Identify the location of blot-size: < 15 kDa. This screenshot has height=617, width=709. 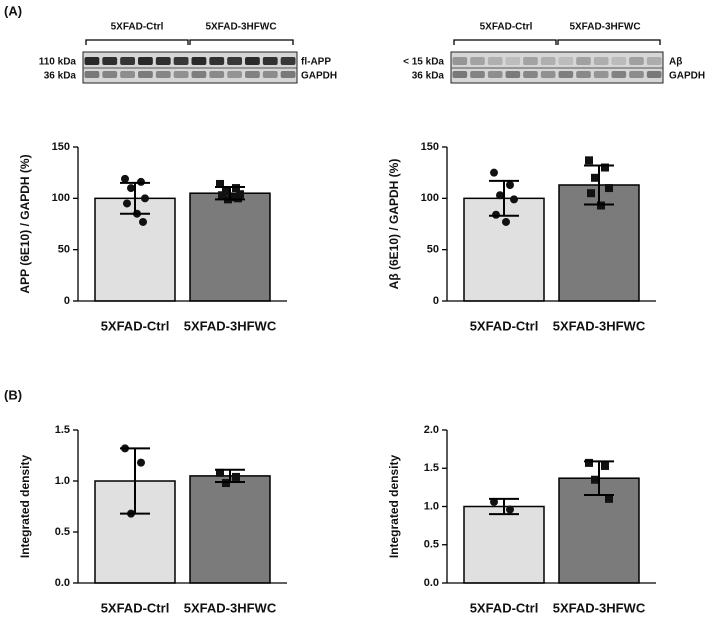
(423, 62).